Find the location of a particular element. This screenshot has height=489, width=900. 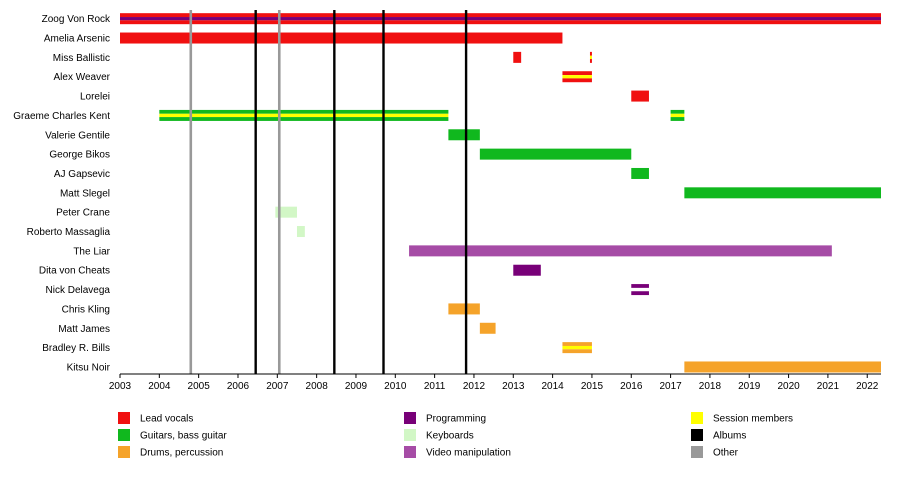

x-tick-label: 2013 is located at coordinates (513, 386).